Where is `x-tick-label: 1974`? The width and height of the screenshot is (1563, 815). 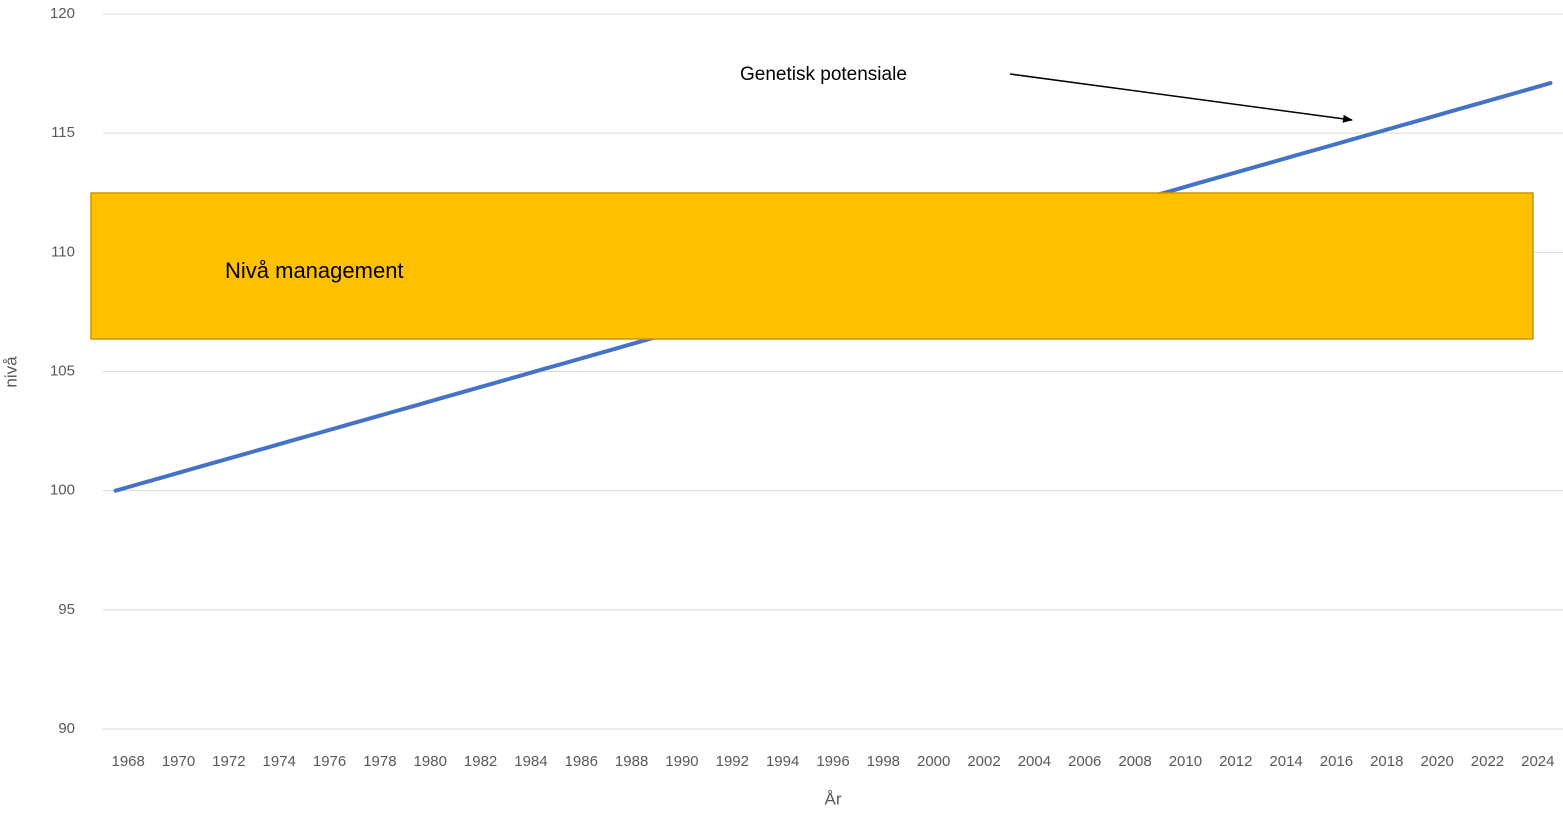
x-tick-label: 1974 is located at coordinates (279, 761).